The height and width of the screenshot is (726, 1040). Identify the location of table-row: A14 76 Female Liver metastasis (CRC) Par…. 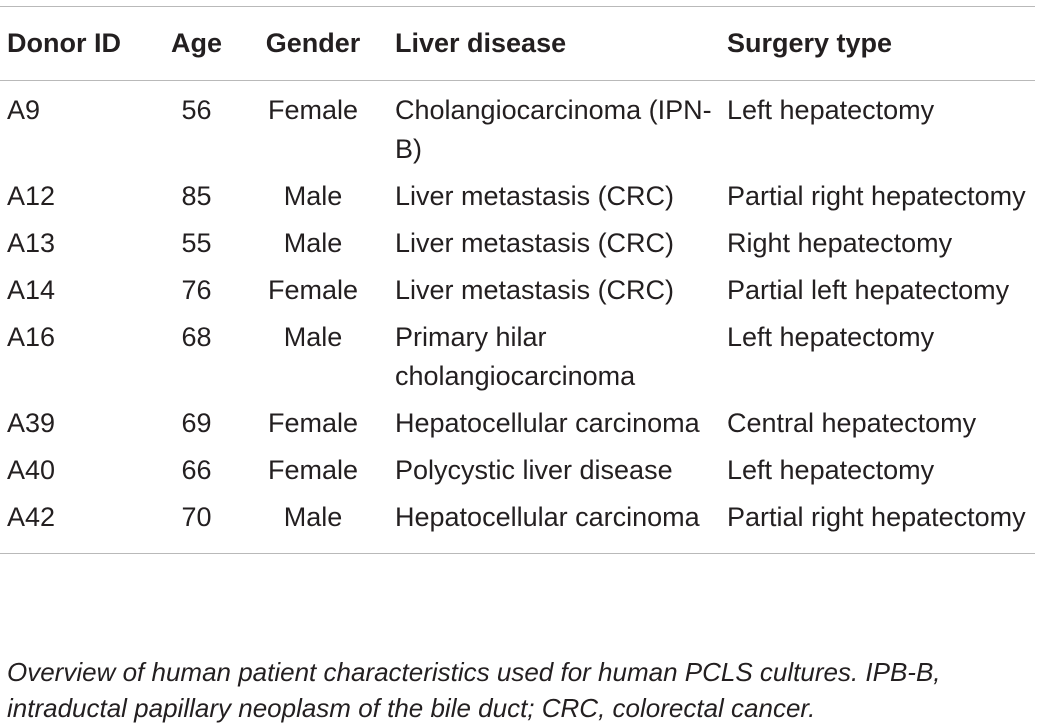
(517, 290).